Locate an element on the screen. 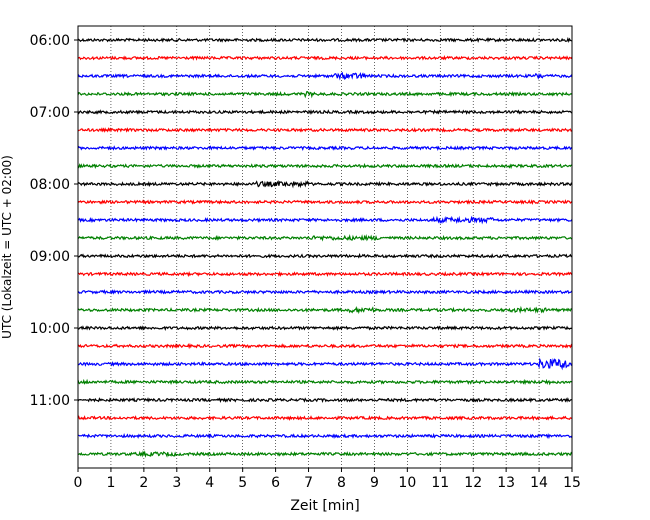 Image resolution: width=650 pixels, height=520 pixels. x-tick-label: 0 is located at coordinates (78, 483).